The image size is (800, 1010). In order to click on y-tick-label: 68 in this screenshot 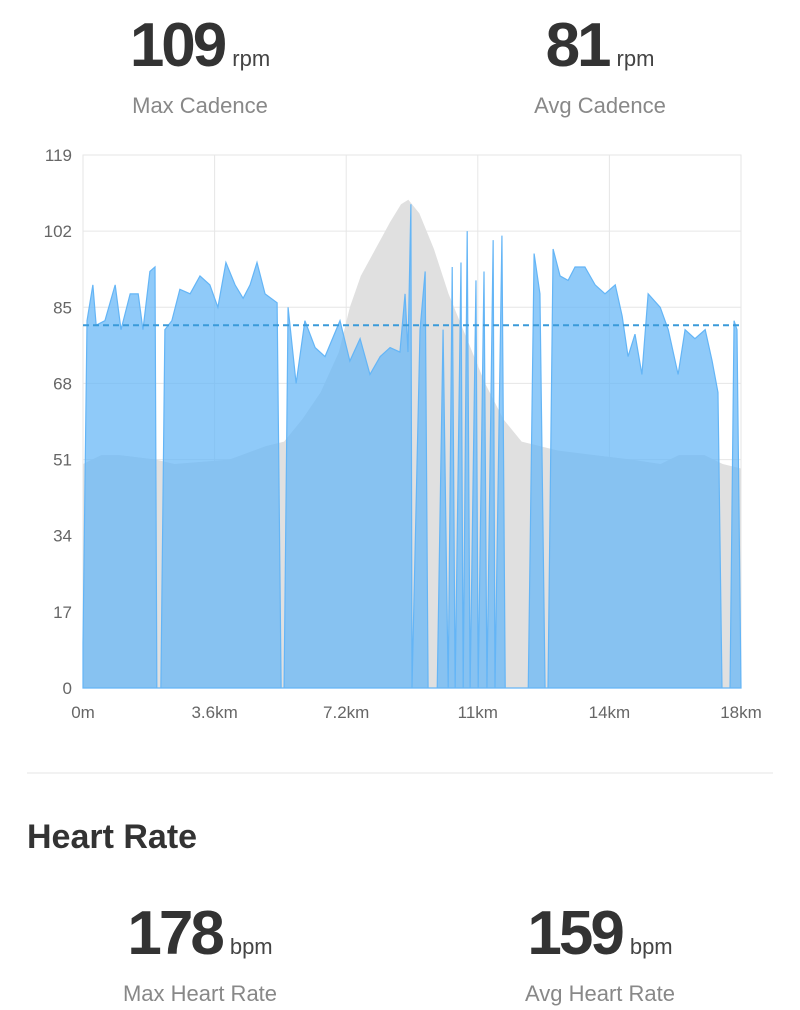, I will do `click(62, 383)`.